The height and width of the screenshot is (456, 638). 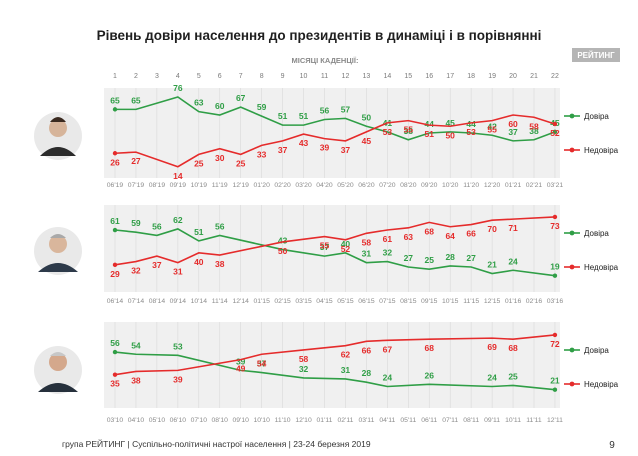 I want to click on month-numbers-row: 1 2 3 4 5 6 7 8 9 10 11 12 13 14 15 16 17 18 19 20 21 22, so click(x=336, y=76).